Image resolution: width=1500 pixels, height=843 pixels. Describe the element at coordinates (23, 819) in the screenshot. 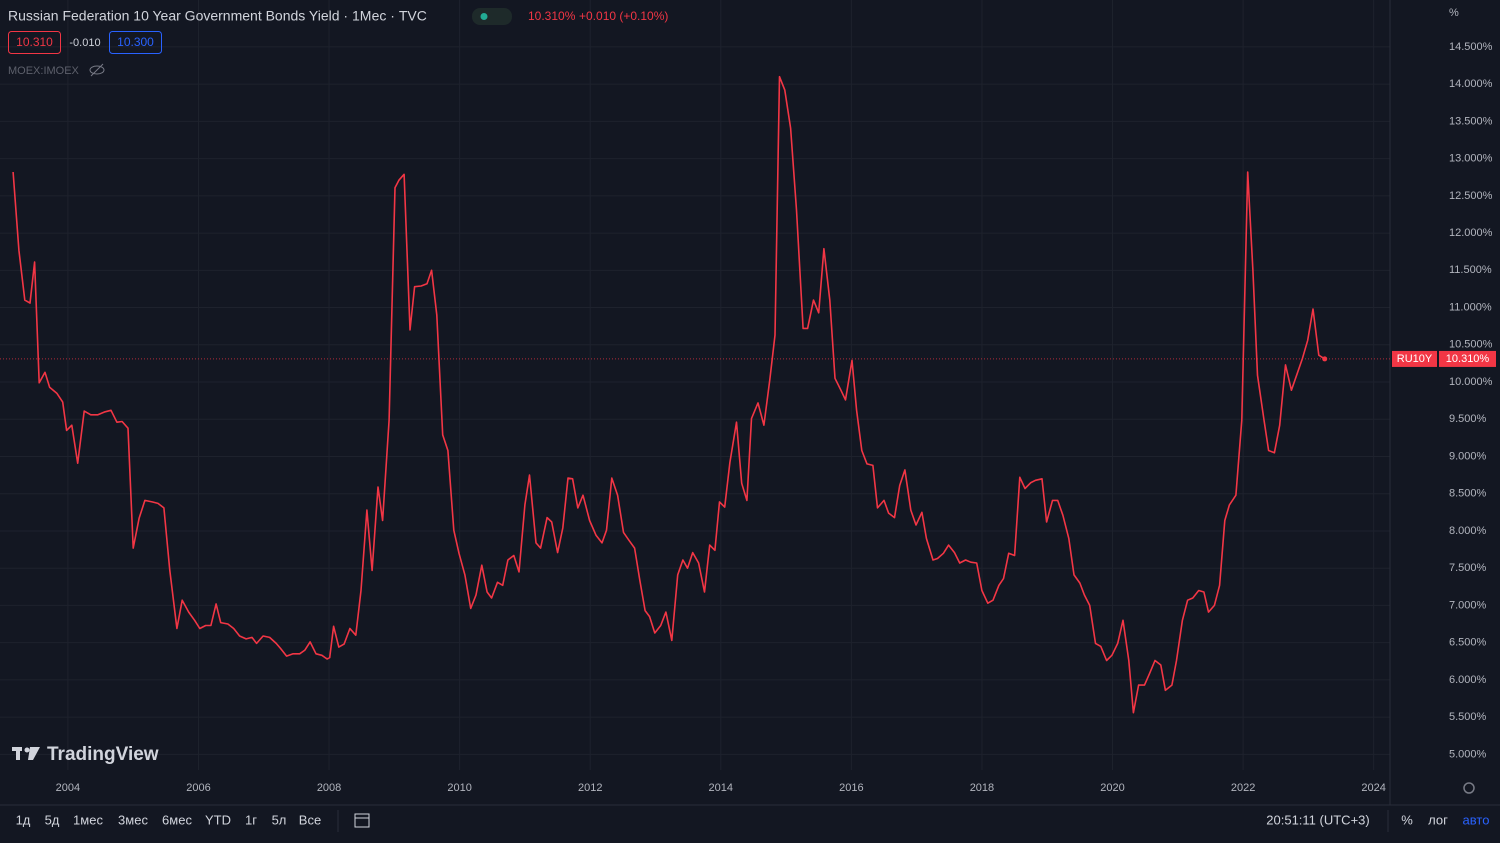

I see `range-button: 1д` at that location.